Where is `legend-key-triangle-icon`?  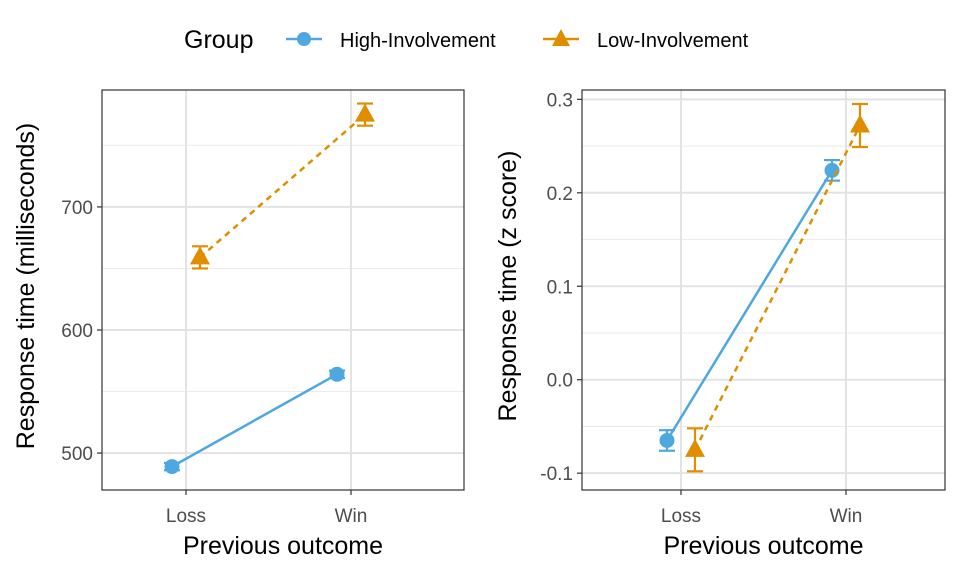 legend-key-triangle-icon is located at coordinates (561, 37).